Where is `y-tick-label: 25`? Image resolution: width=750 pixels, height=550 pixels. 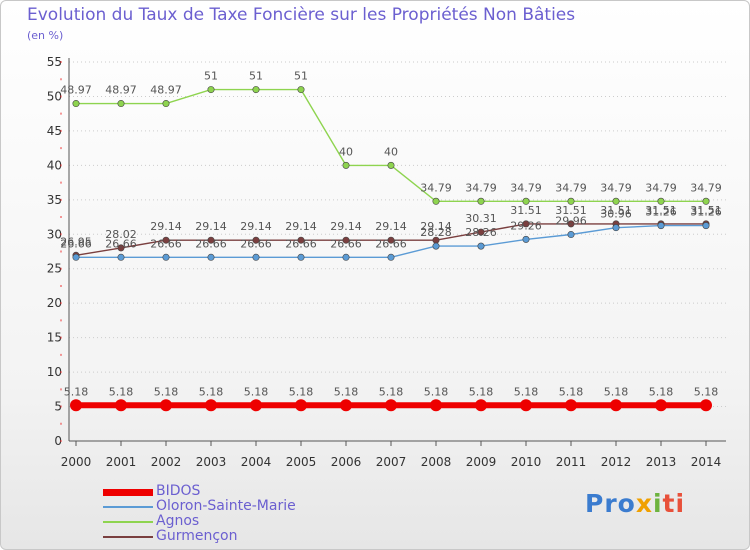
y-tick-label: 25 is located at coordinates (54, 269).